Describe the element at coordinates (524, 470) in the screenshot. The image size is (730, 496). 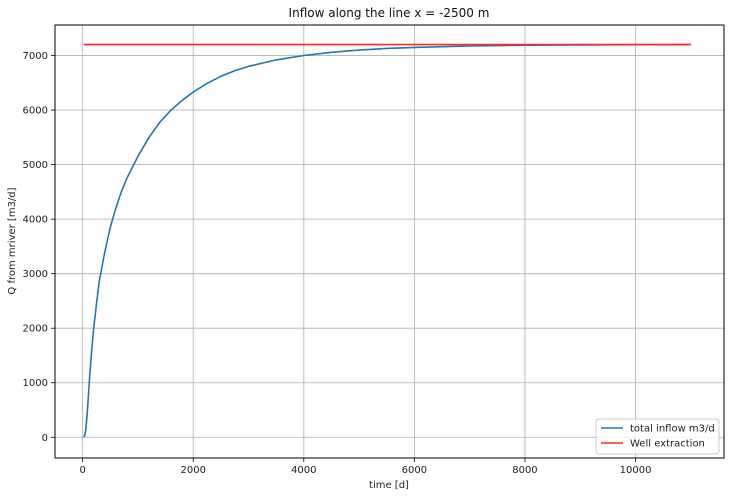
I see `x-tick-label: 8000` at that location.